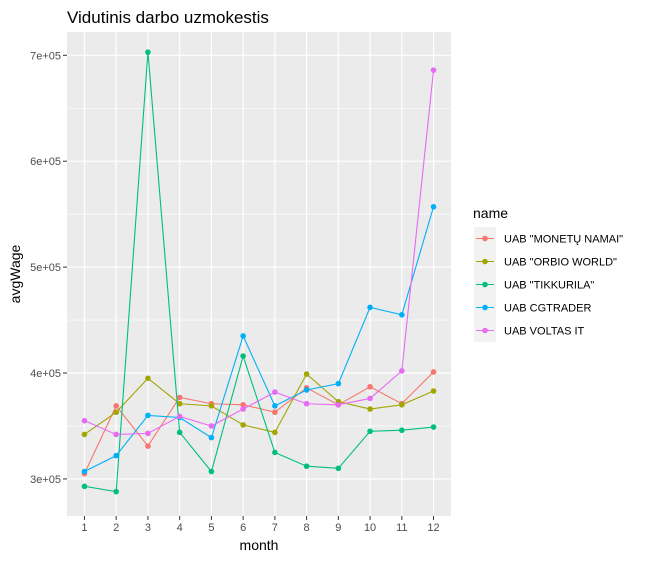  I want to click on legend-item: UAB "TIKKURILA", so click(534, 284).